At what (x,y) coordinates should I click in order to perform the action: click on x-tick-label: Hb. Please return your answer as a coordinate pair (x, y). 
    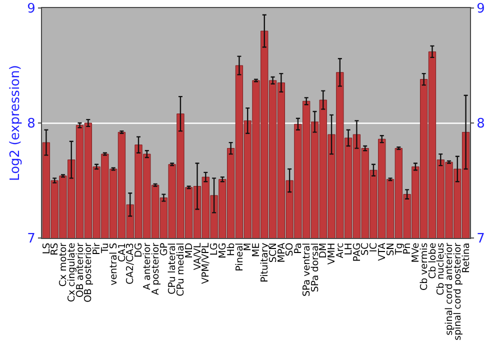
    Looking at the image, I should click on (231, 249).